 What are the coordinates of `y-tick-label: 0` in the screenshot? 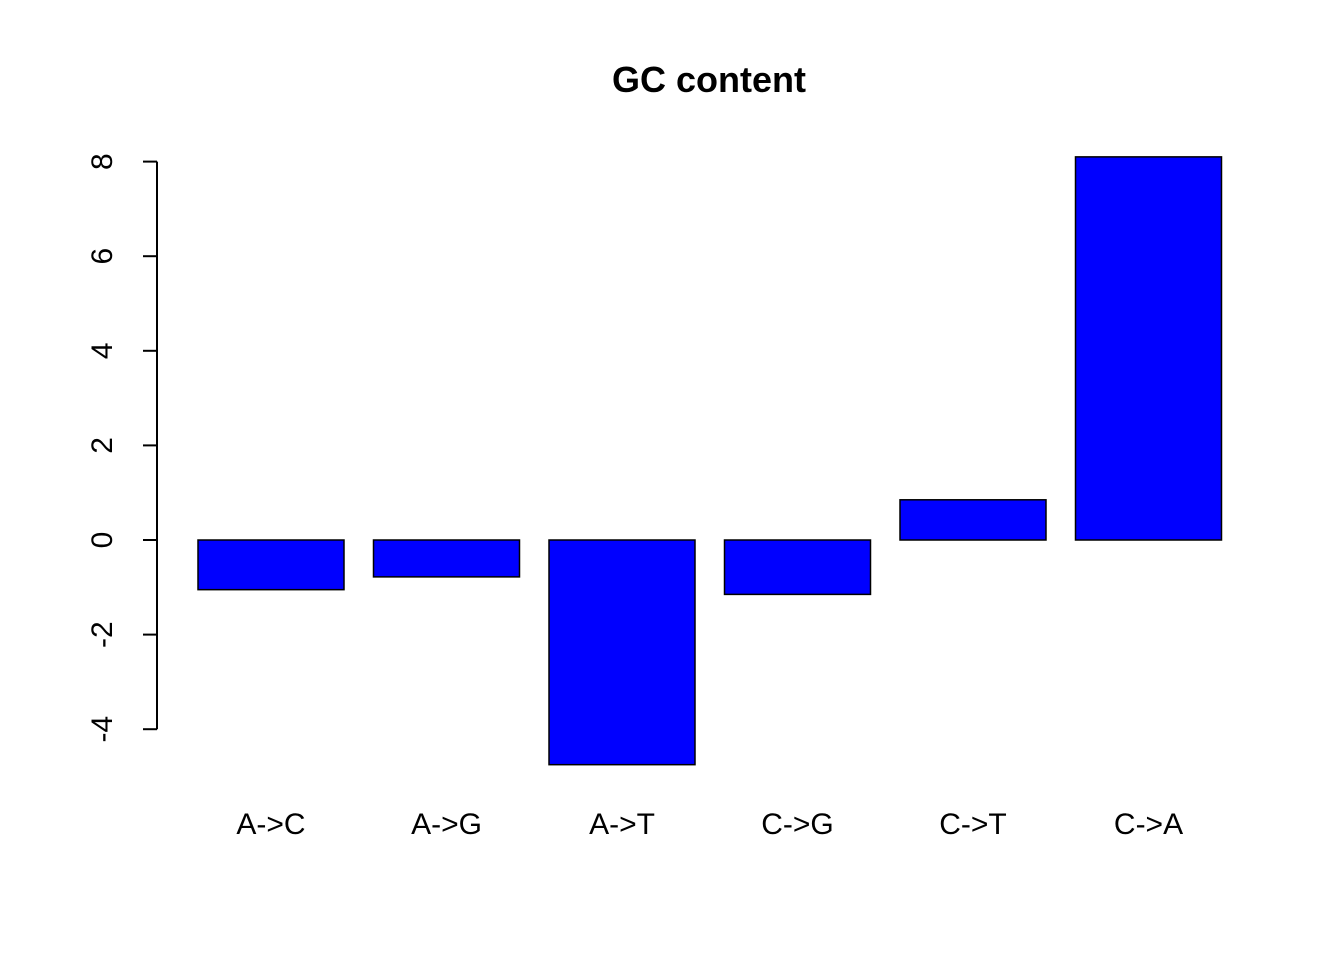 It's located at (102, 540).